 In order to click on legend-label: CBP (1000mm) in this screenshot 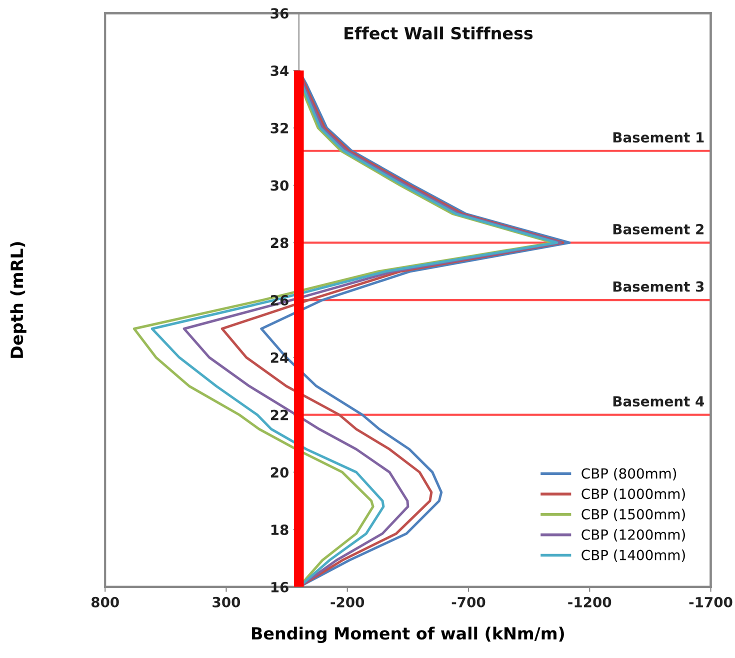, I will do `click(633, 494)`.